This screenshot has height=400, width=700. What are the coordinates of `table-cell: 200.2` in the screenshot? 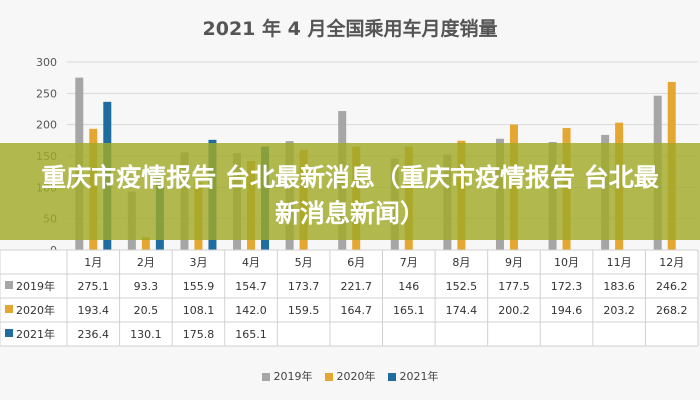 It's located at (514, 310).